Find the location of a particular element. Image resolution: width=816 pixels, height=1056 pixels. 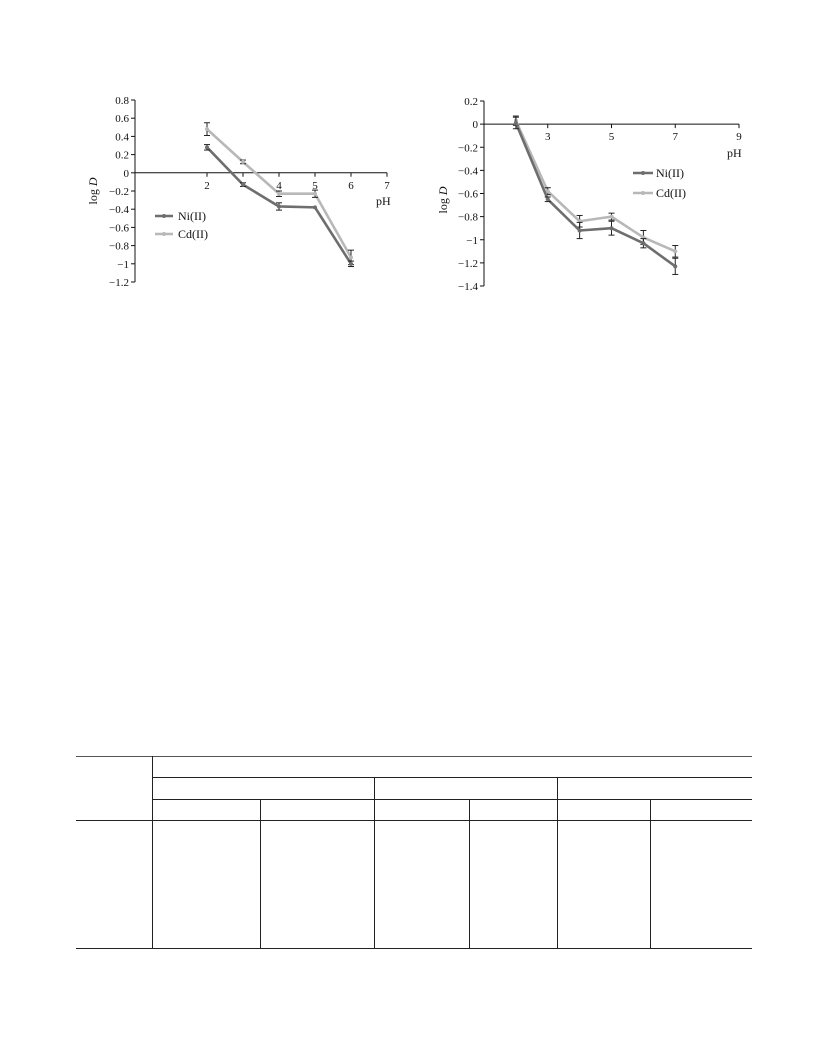

c2-y-tick-label: 0.2 is located at coordinates (471, 102).